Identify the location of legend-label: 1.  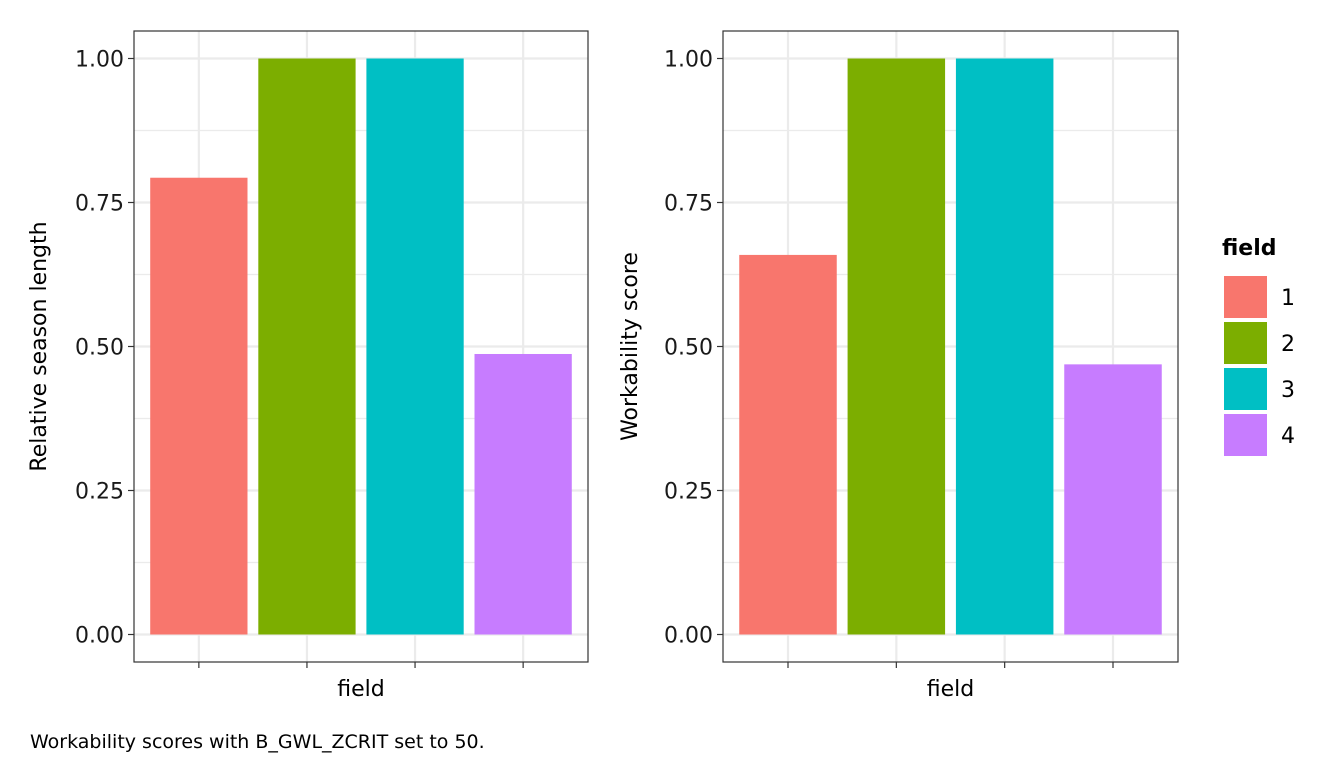
(1288, 298).